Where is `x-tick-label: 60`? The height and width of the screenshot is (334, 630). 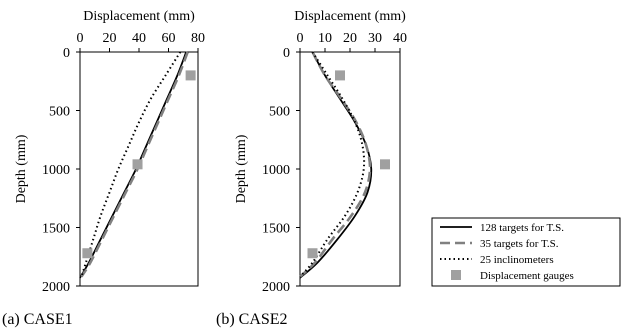 x-tick-label: 60 is located at coordinates (169, 38).